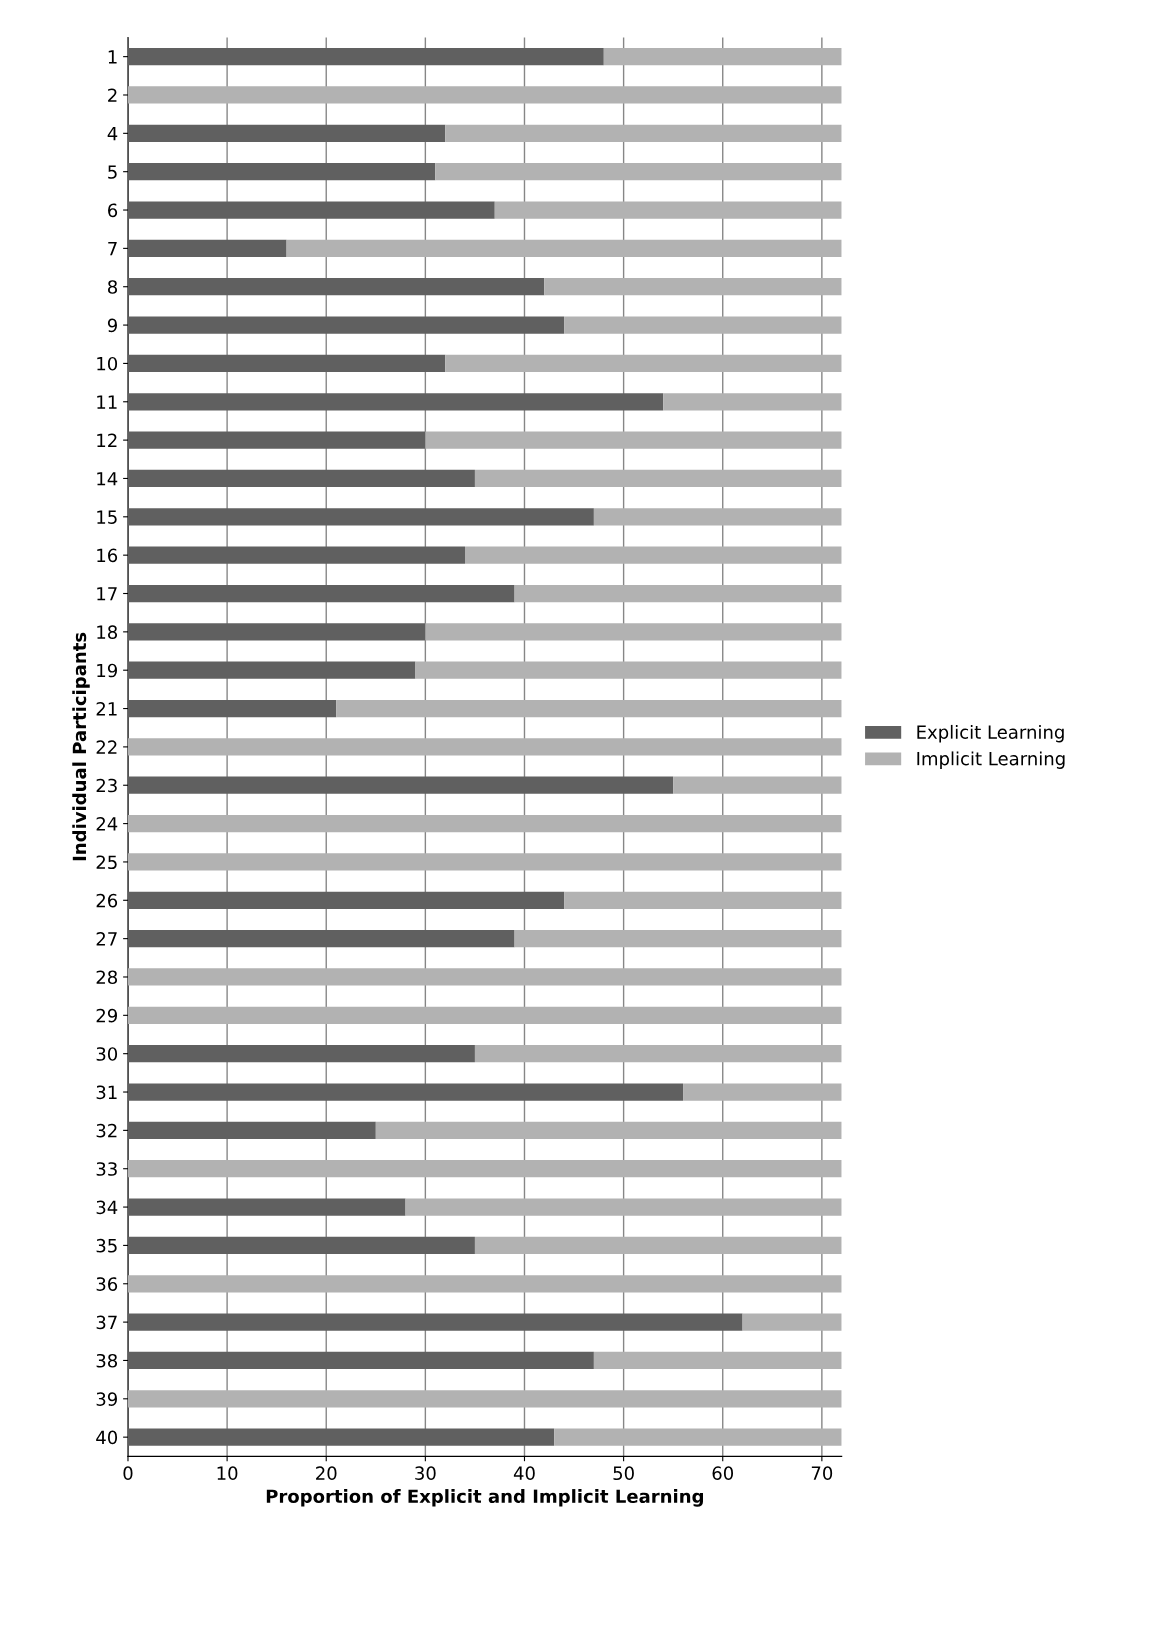  I want to click on y-tick-label: 1, so click(112, 57).